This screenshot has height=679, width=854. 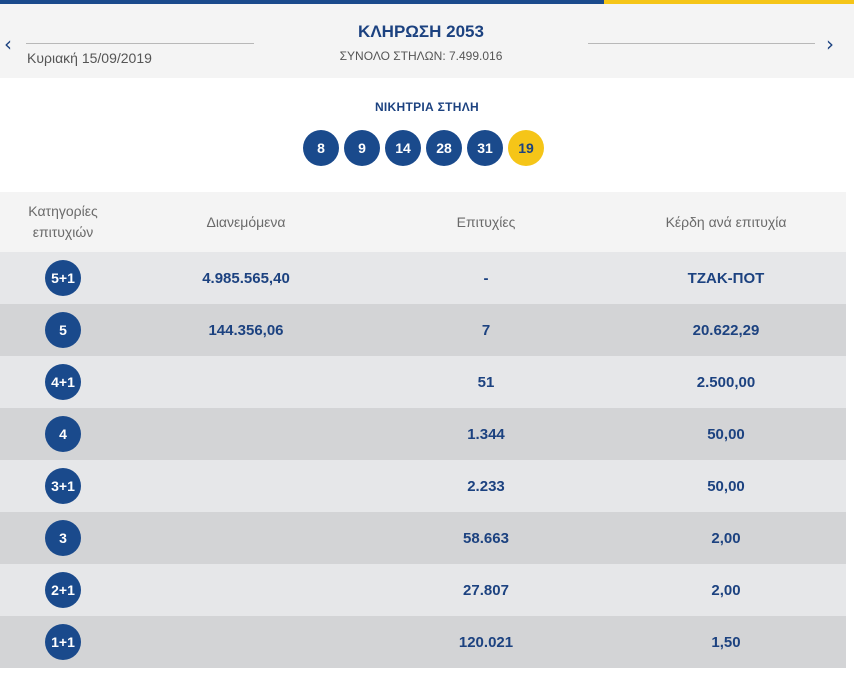 What do you see at coordinates (403, 148) in the screenshot?
I see `winning-number-ball: 14` at bounding box center [403, 148].